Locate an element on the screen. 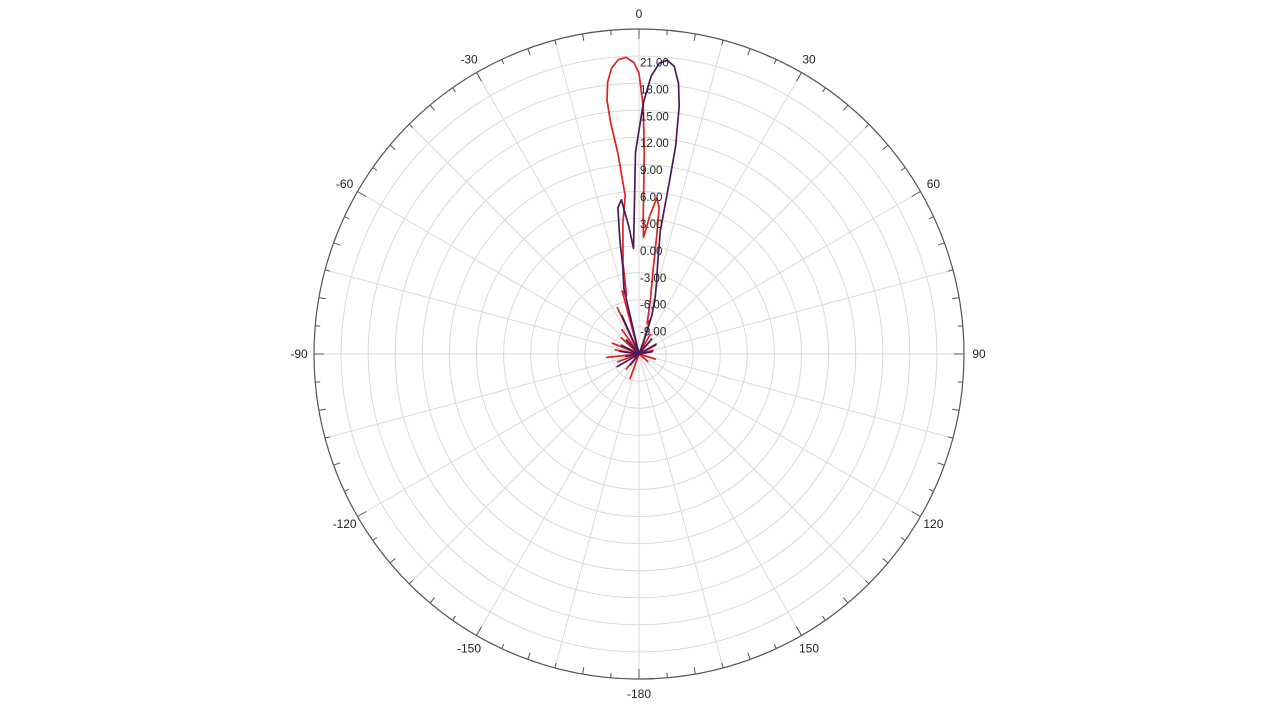  angle-tick-label: -180 is located at coordinates (639, 694).